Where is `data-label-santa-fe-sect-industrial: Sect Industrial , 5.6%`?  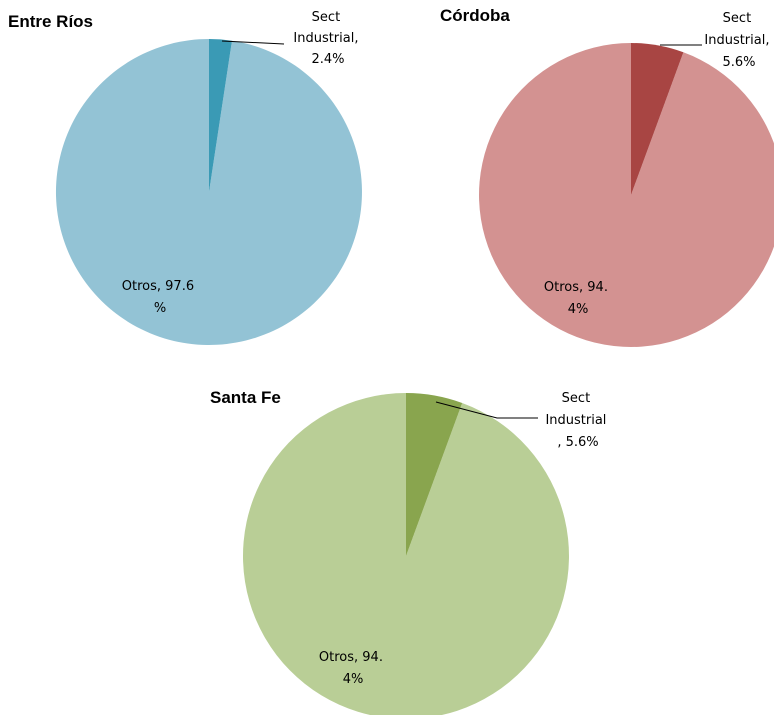
data-label-santa-fe-sect-industrial: Sect Industrial , 5.6% is located at coordinates (577, 420).